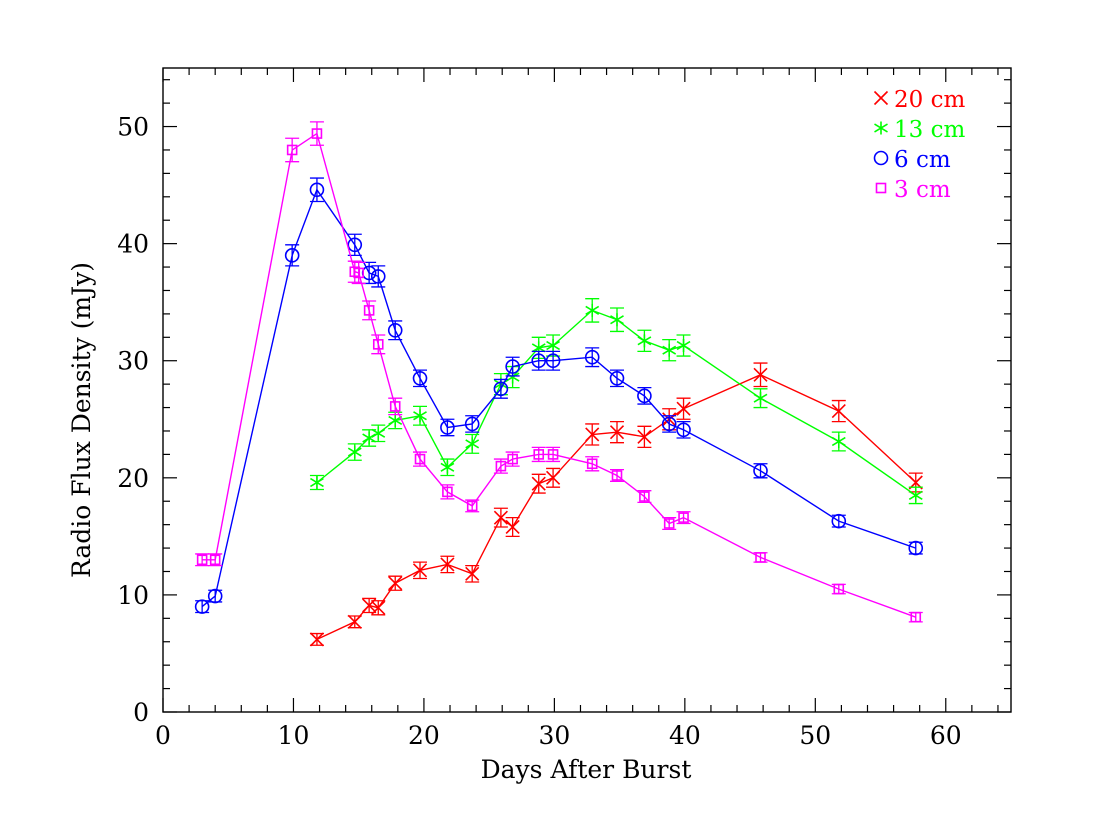 The width and height of the screenshot is (1111, 830). What do you see at coordinates (919, 145) in the screenshot?
I see `legend: 20 cm 13 cm 6 cm 3 cm` at bounding box center [919, 145].